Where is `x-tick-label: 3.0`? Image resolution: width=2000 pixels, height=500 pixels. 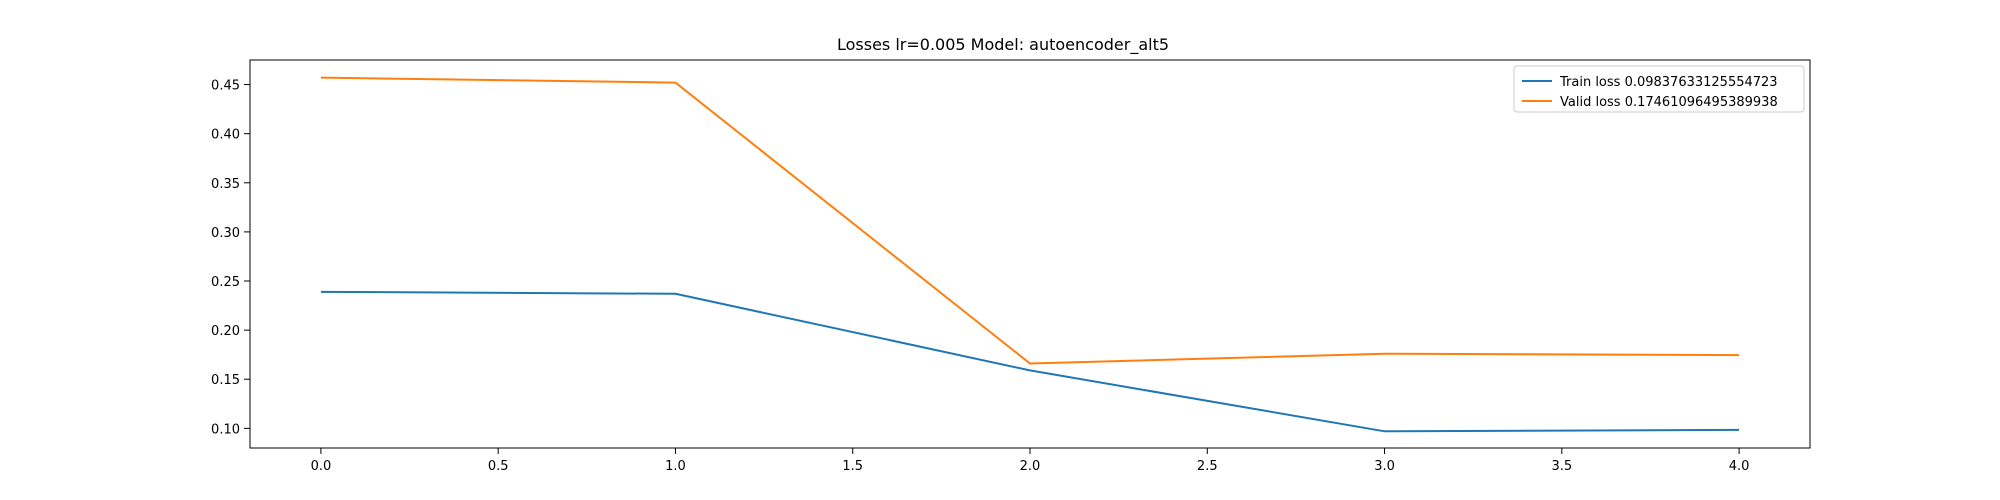 x-tick-label: 3.0 is located at coordinates (1384, 466).